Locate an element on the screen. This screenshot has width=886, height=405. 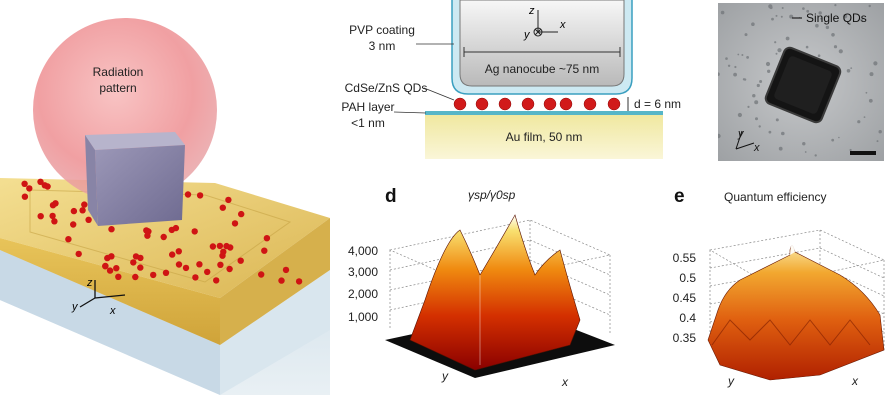
pah-label-line2: <1 nm is located at coordinates (368, 123).